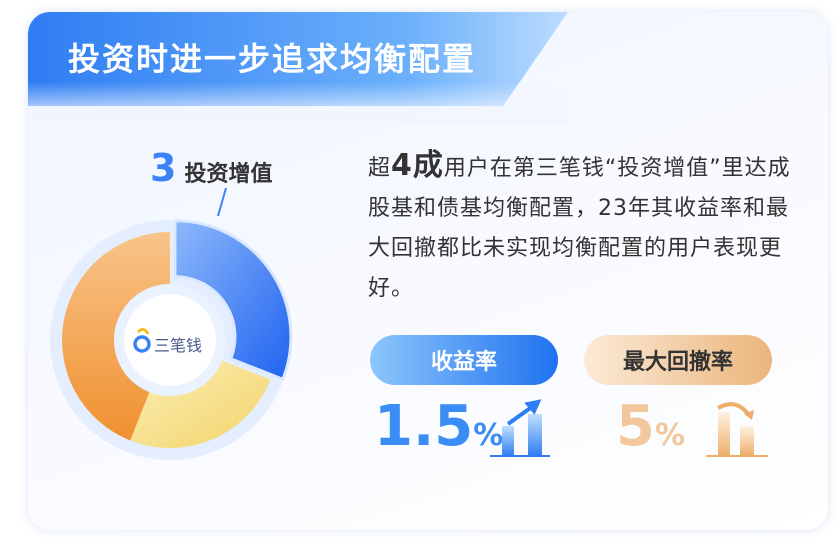 The image size is (840, 544). I want to click on leader-line, so click(222, 202).